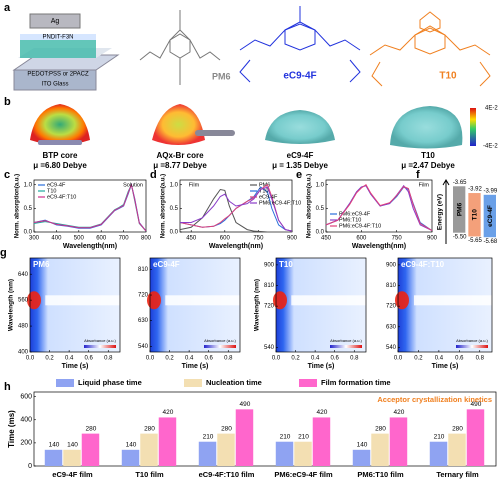 The image size is (500, 494). What do you see at coordinates (180, 165) in the screenshot?
I see `esp-dipole: μ =8.77 Debye` at bounding box center [180, 165].